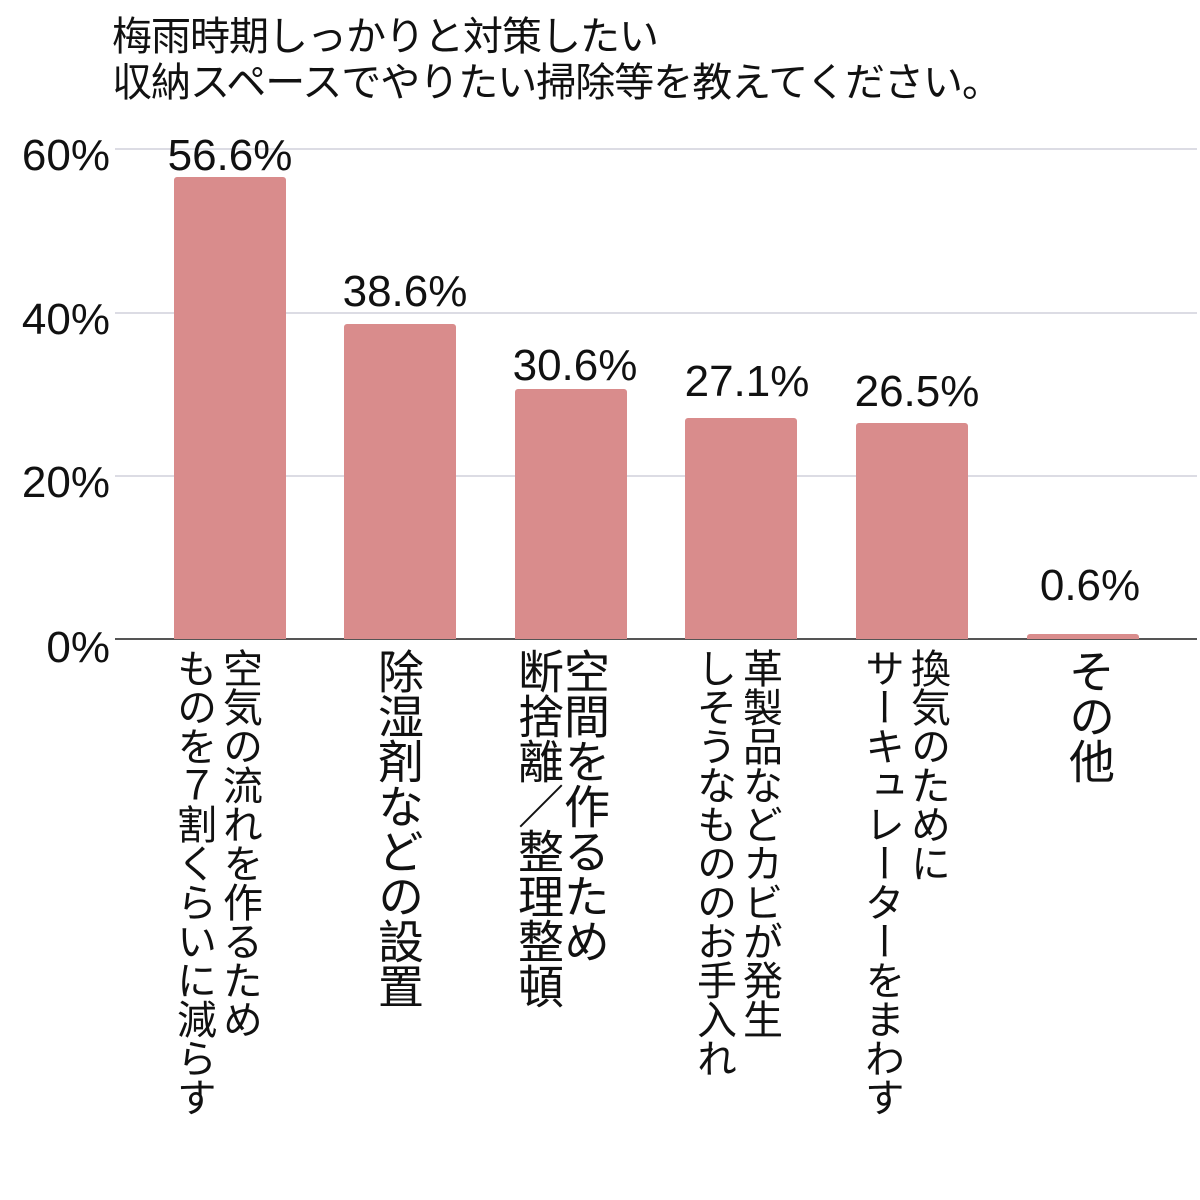 The width and height of the screenshot is (1200, 1200). What do you see at coordinates (904, 882) in the screenshot?
I see `category-label: 換気のために サーキュレーターをまわす` at bounding box center [904, 882].